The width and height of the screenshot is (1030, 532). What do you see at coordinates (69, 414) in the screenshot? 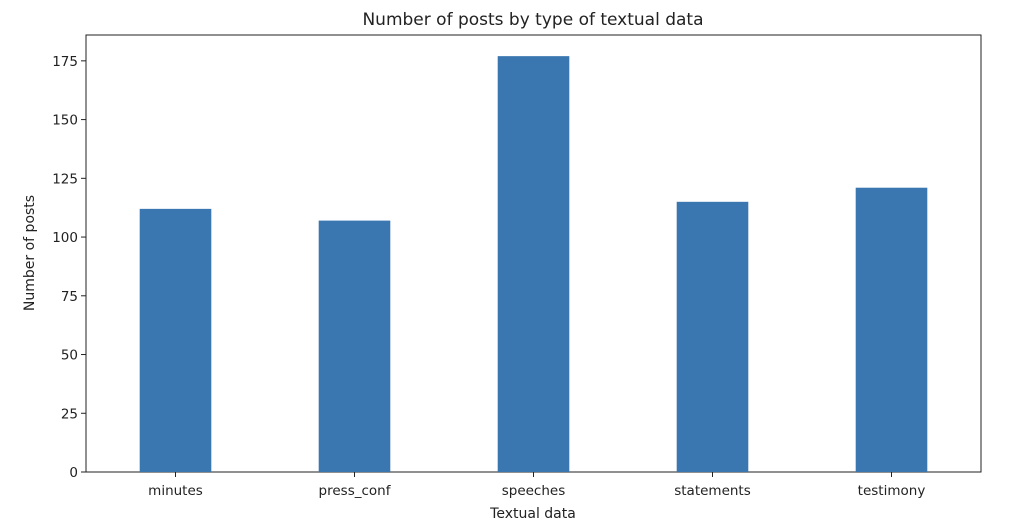
I see `y-tick-label-25: 25` at bounding box center [69, 414].